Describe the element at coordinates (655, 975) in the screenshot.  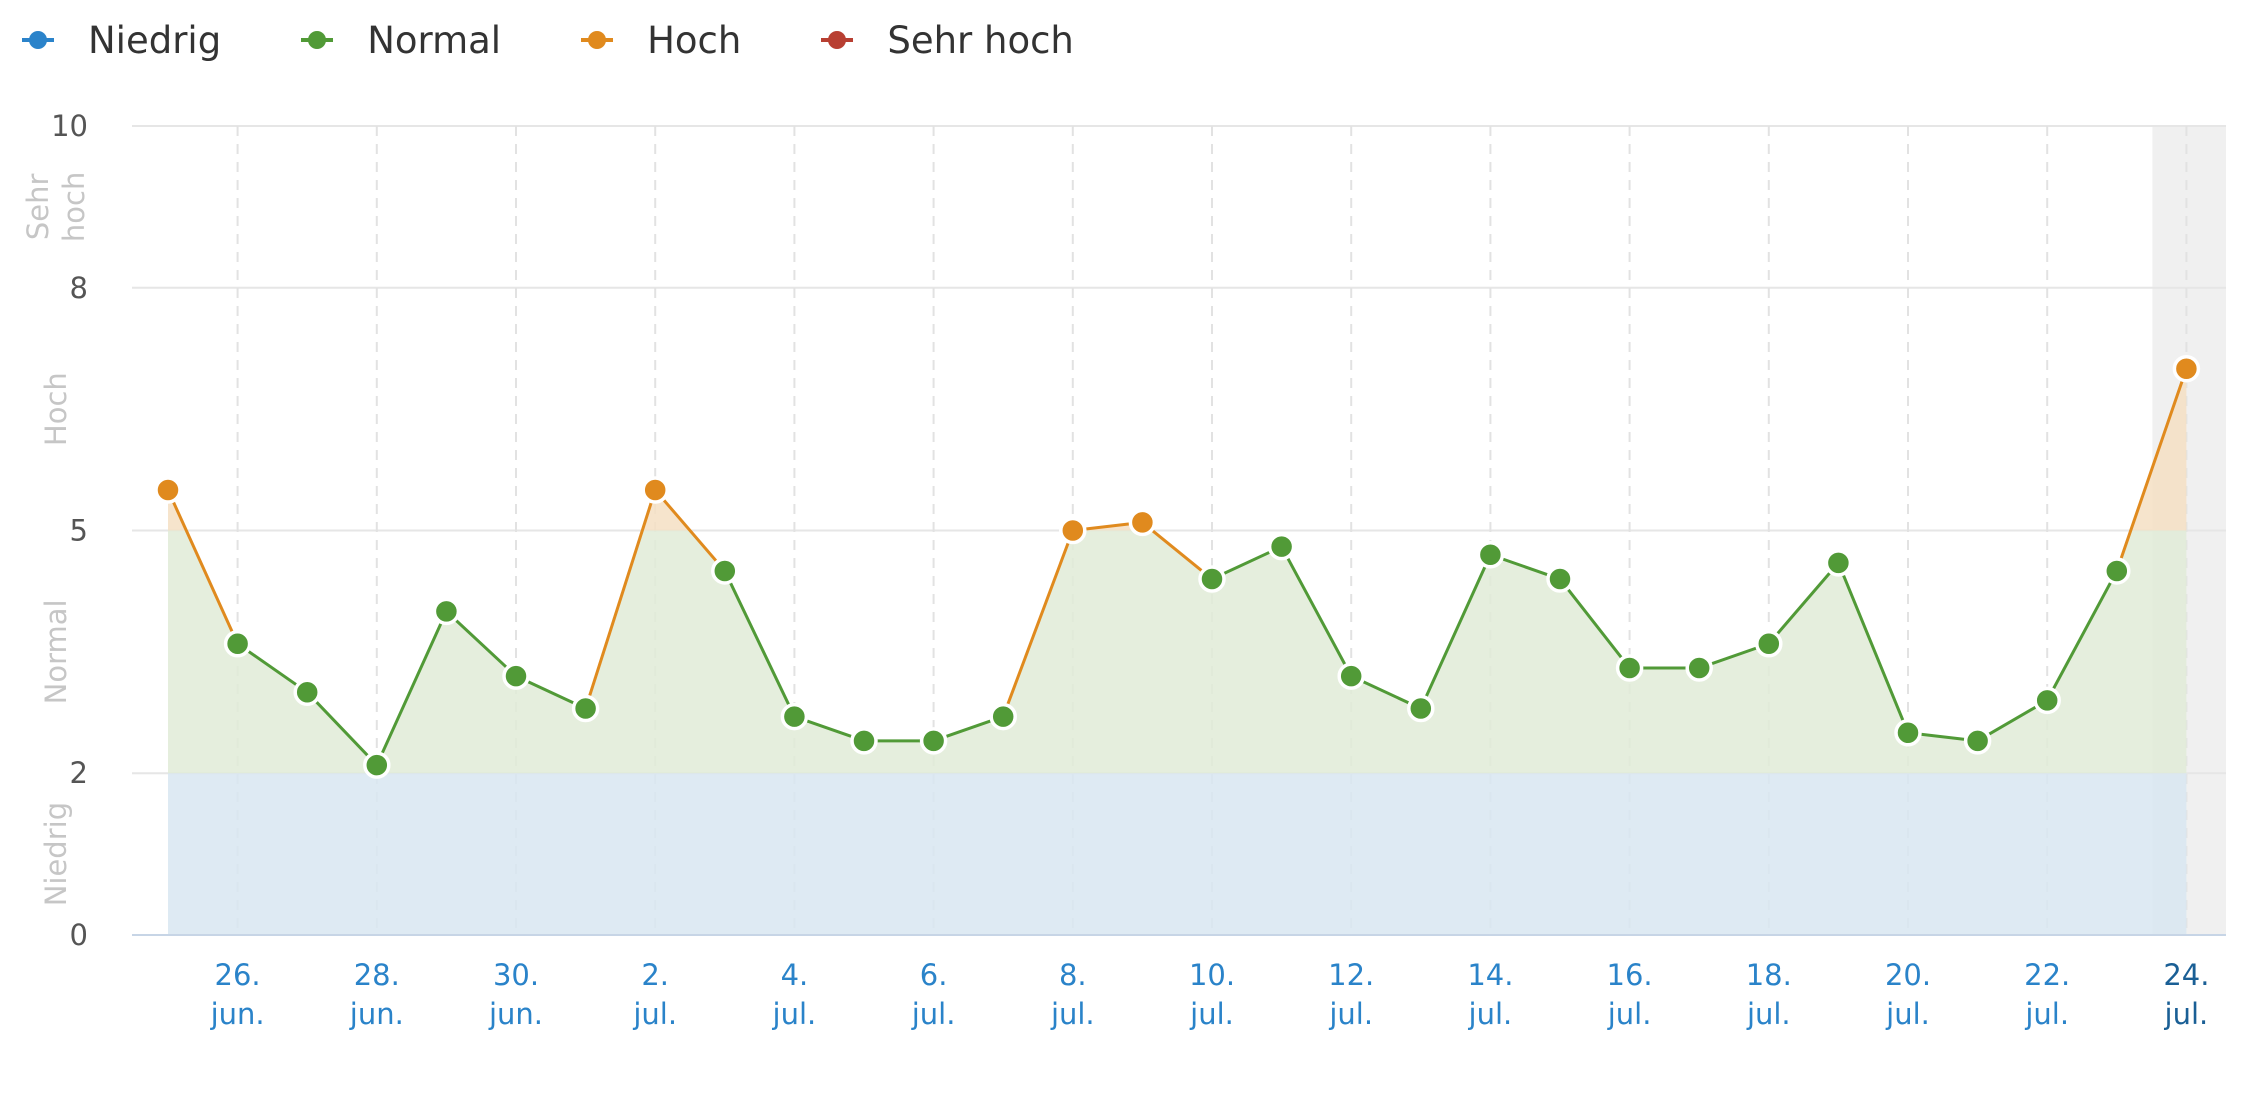
I see `x-tick-label: 2.` at that location.